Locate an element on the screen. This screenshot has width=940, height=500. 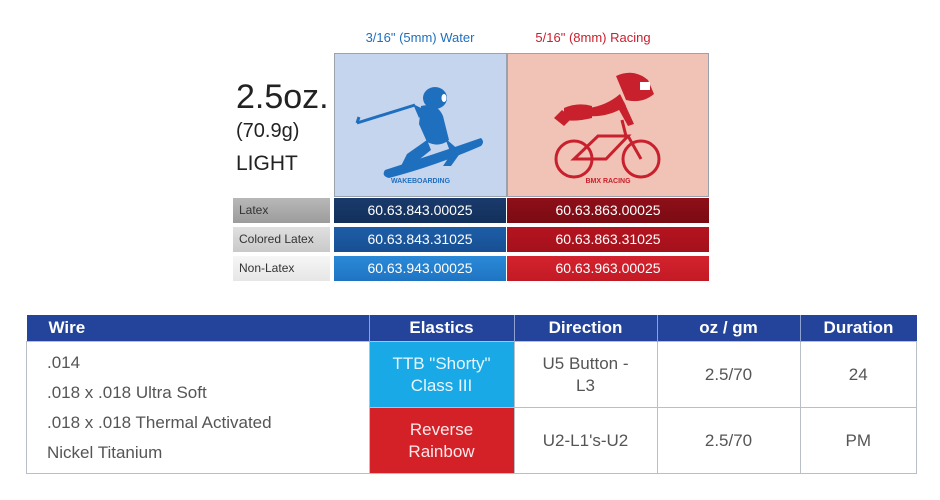
racing-code-latex: 60.63.863.00025 is located at coordinates (608, 210).